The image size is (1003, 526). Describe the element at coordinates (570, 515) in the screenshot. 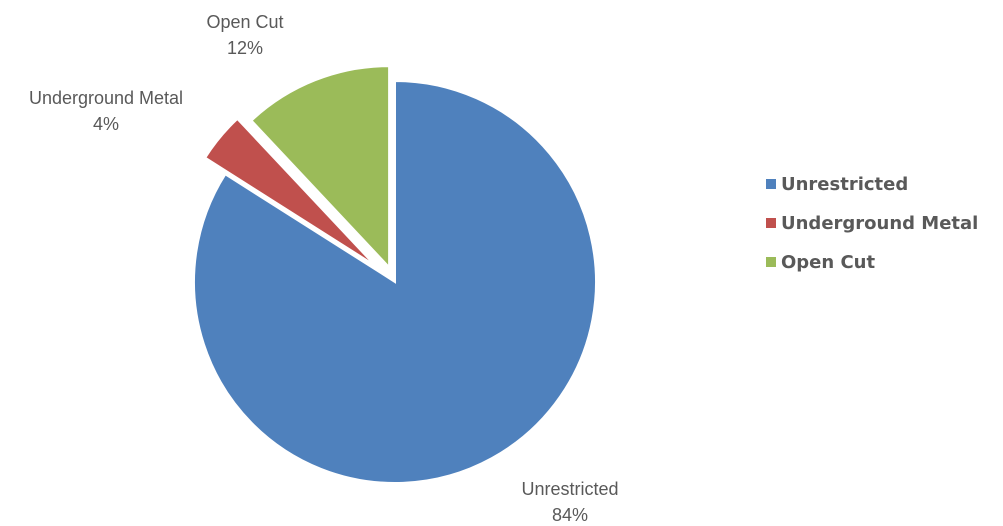

I see `data-label-value-unrestricted: 84%` at that location.